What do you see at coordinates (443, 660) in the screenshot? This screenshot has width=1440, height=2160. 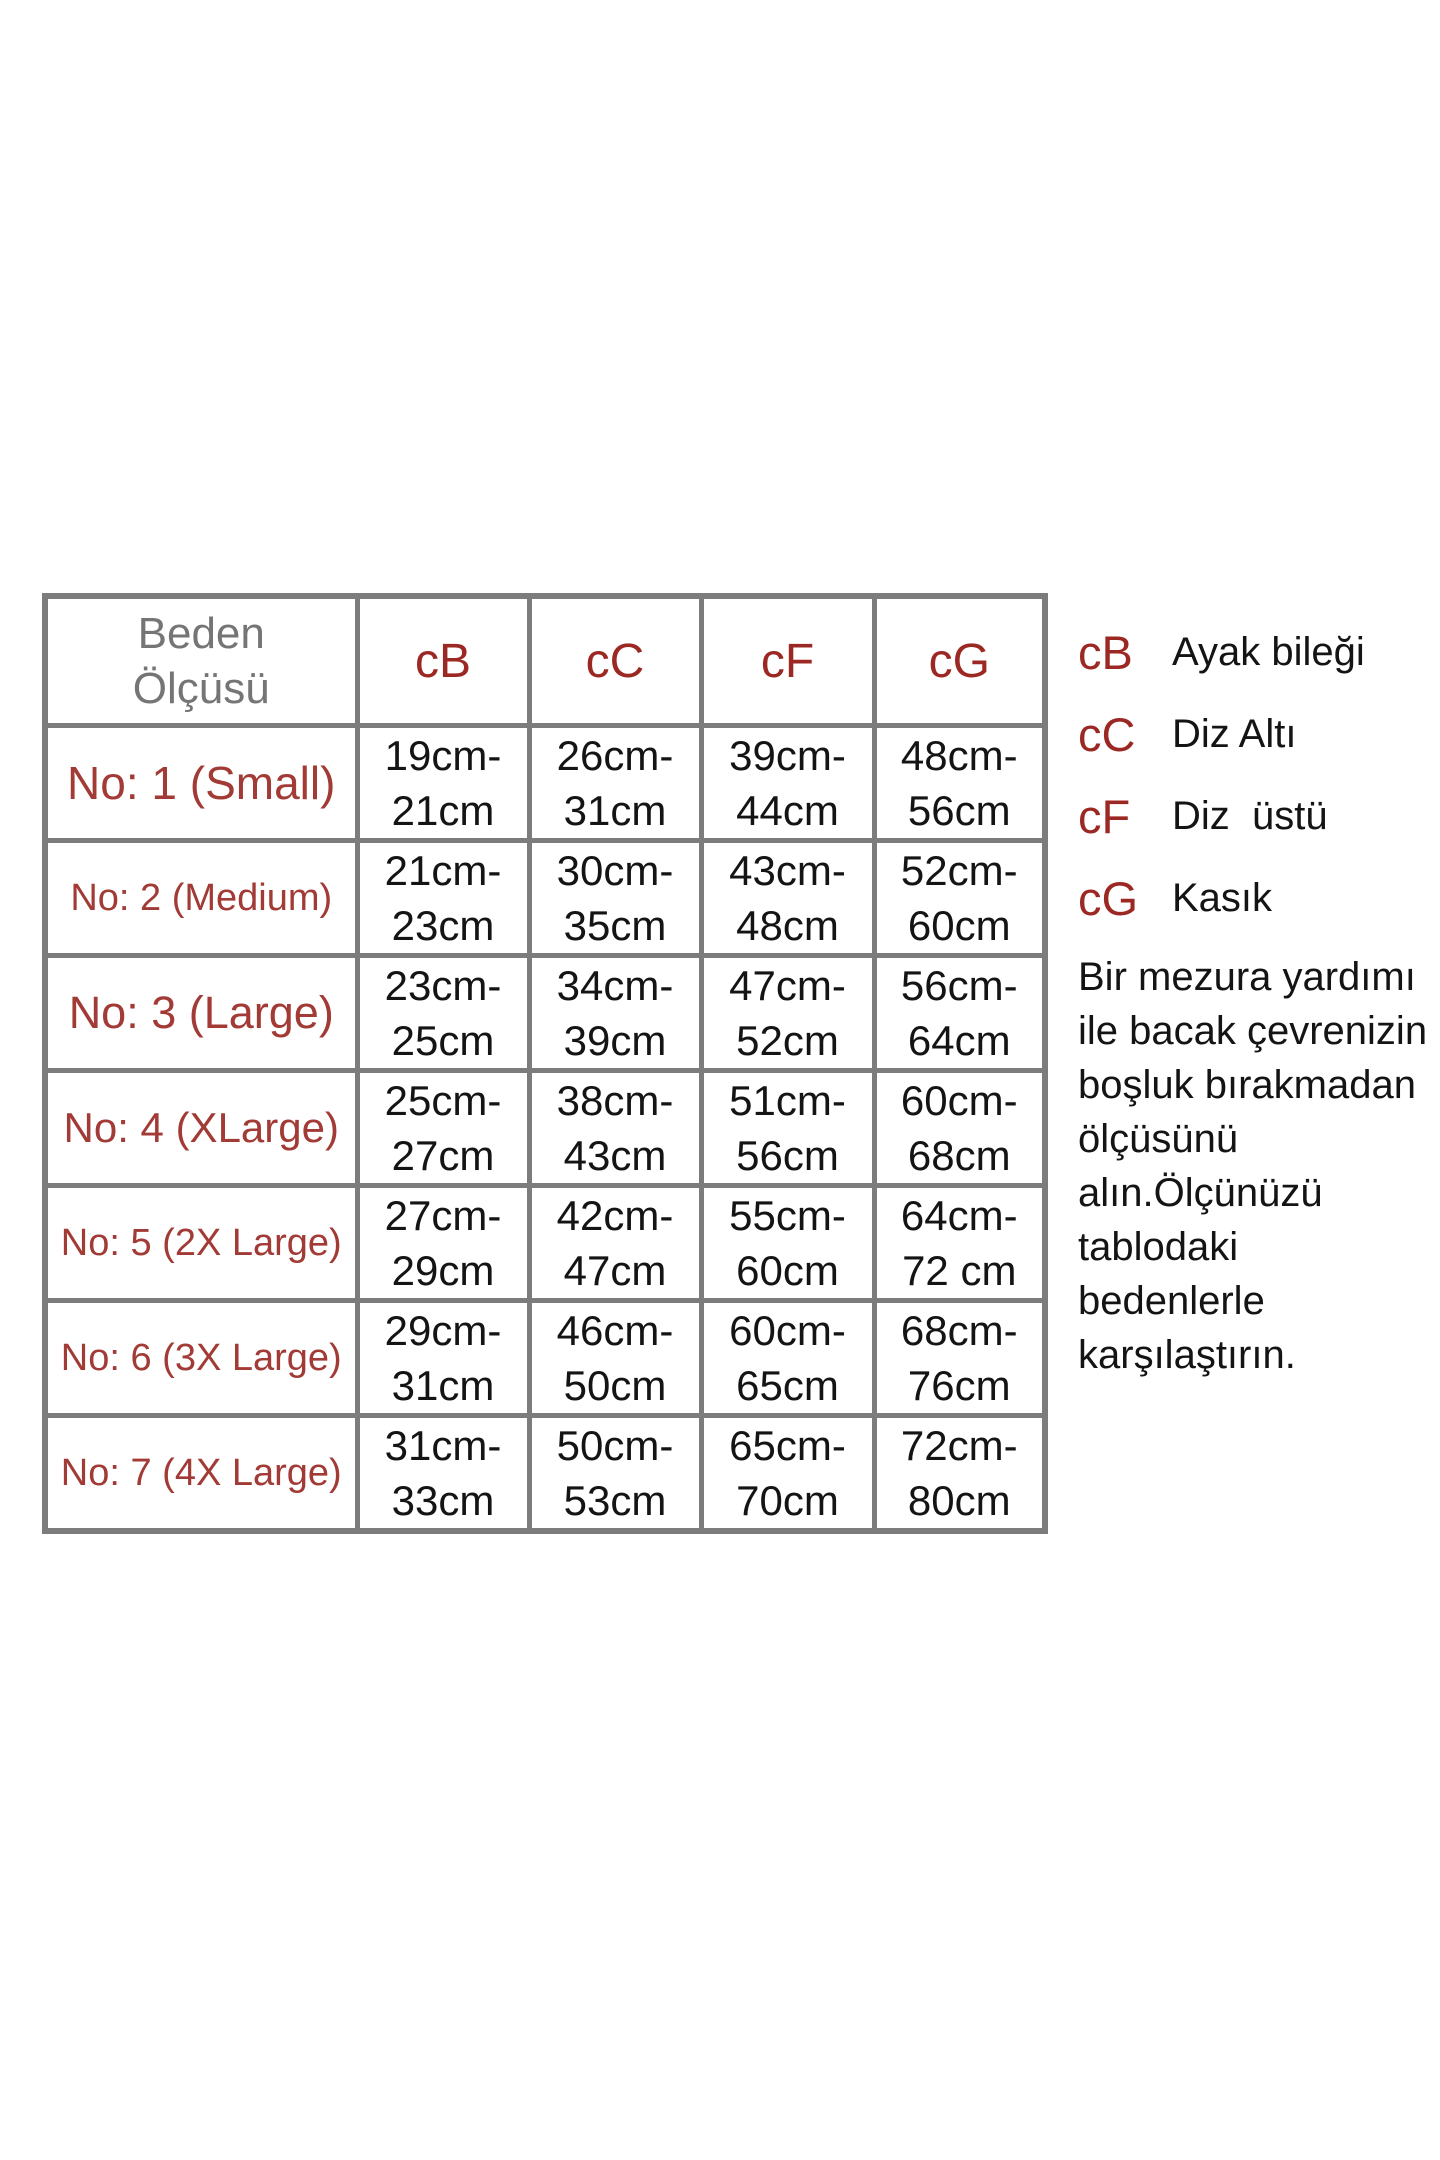 I see `column-header-cb: cB` at bounding box center [443, 660].